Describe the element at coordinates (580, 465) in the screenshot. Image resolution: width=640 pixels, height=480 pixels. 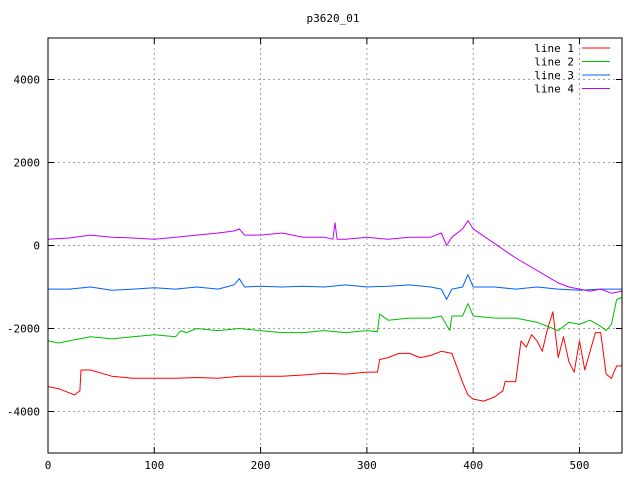
I see `x-tick-label: 500` at that location.